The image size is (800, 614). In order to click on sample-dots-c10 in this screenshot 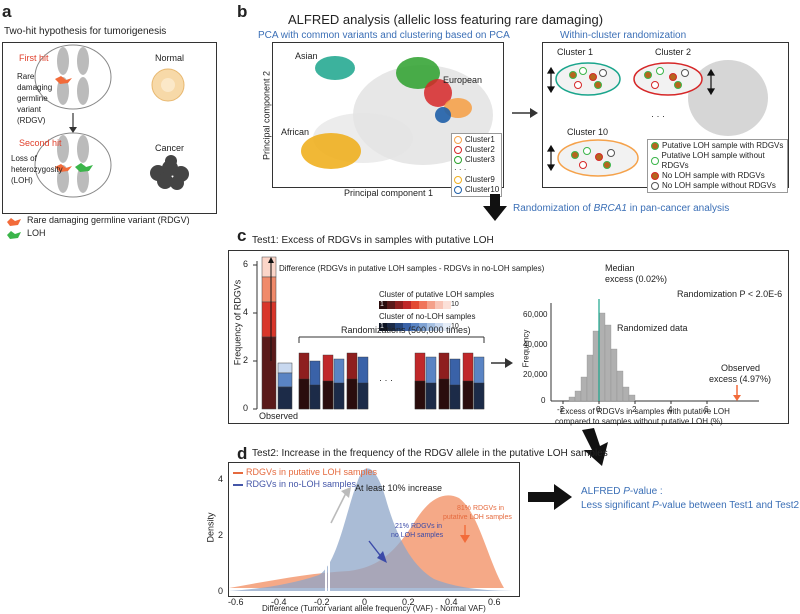, I will do `click(593, 158)`.